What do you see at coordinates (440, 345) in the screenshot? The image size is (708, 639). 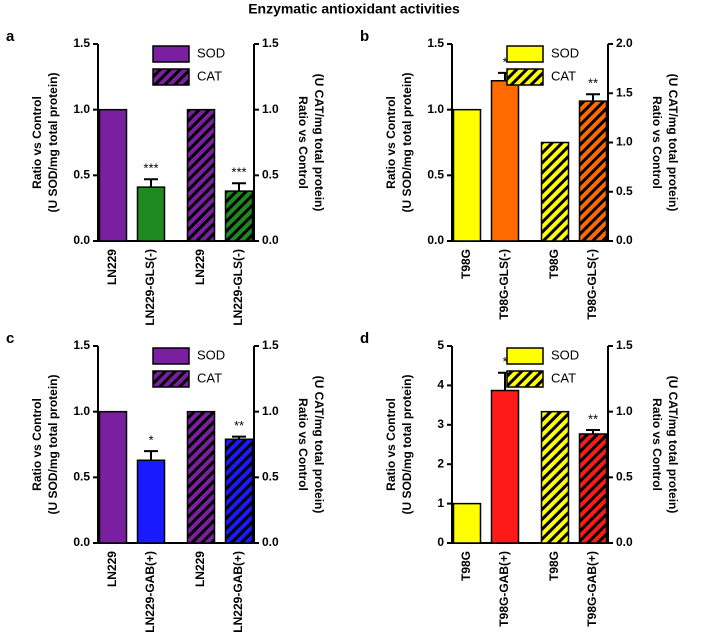 I see `y-tick-label: 5` at bounding box center [440, 345].